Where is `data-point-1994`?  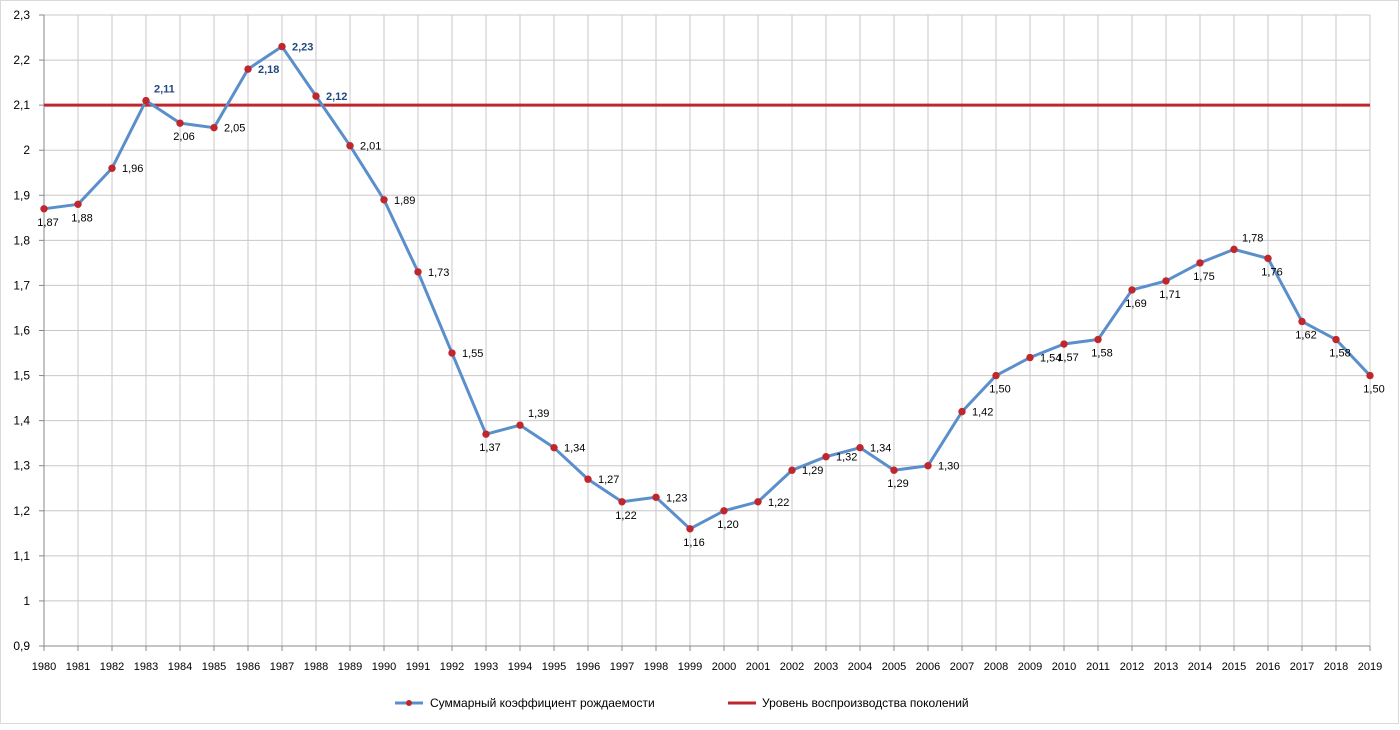
data-point-1994 is located at coordinates (520, 425).